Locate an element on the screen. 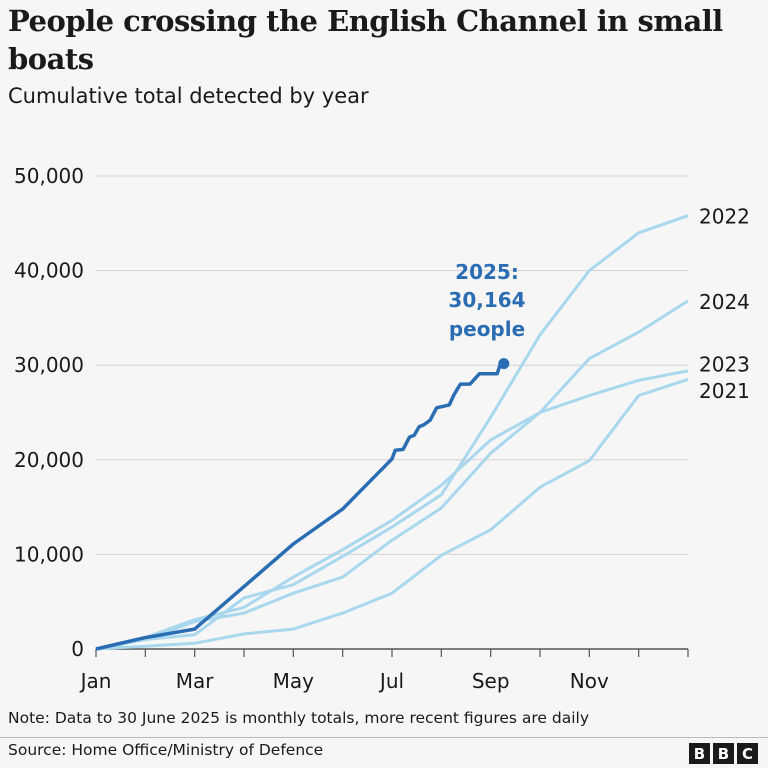 The height and width of the screenshot is (768, 768). footer-divider is located at coordinates (384, 737).